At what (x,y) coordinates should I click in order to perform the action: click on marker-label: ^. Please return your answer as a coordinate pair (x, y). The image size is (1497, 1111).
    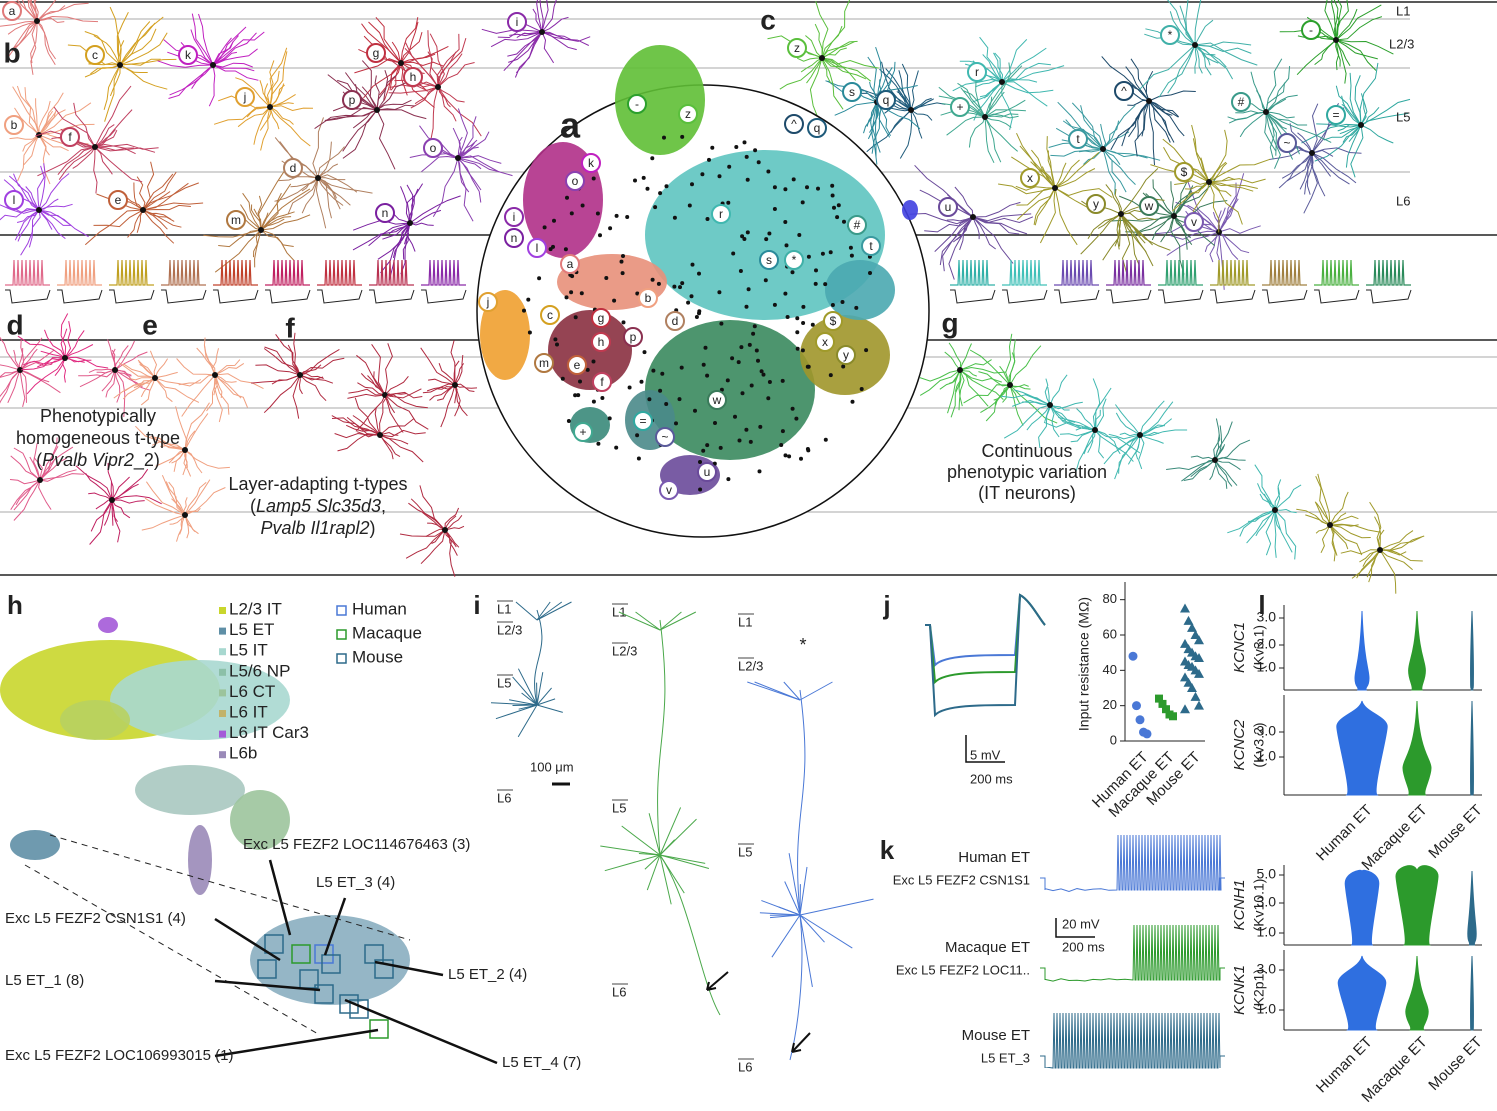
    Looking at the image, I should click on (794, 124).